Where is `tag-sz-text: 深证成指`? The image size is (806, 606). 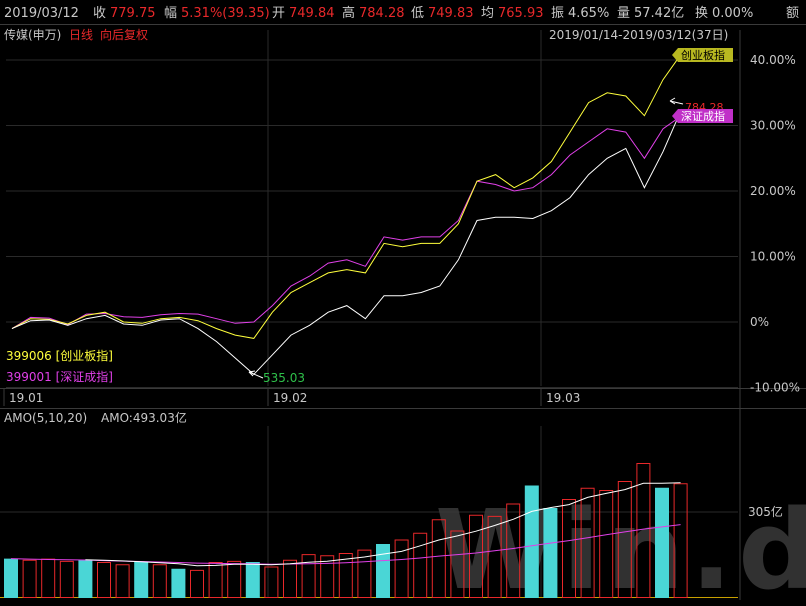 tag-sz-text: 深证成指 is located at coordinates (703, 116).